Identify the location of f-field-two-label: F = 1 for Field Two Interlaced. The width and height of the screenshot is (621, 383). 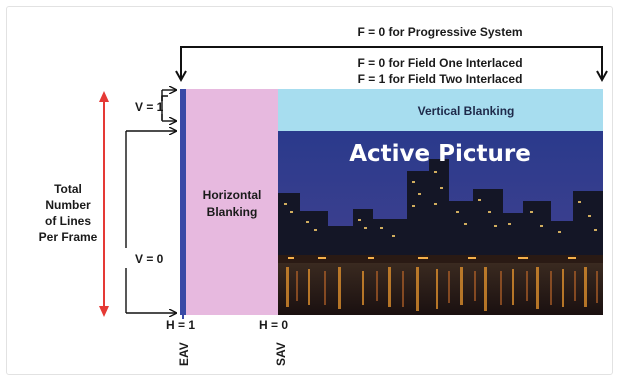
(440, 79).